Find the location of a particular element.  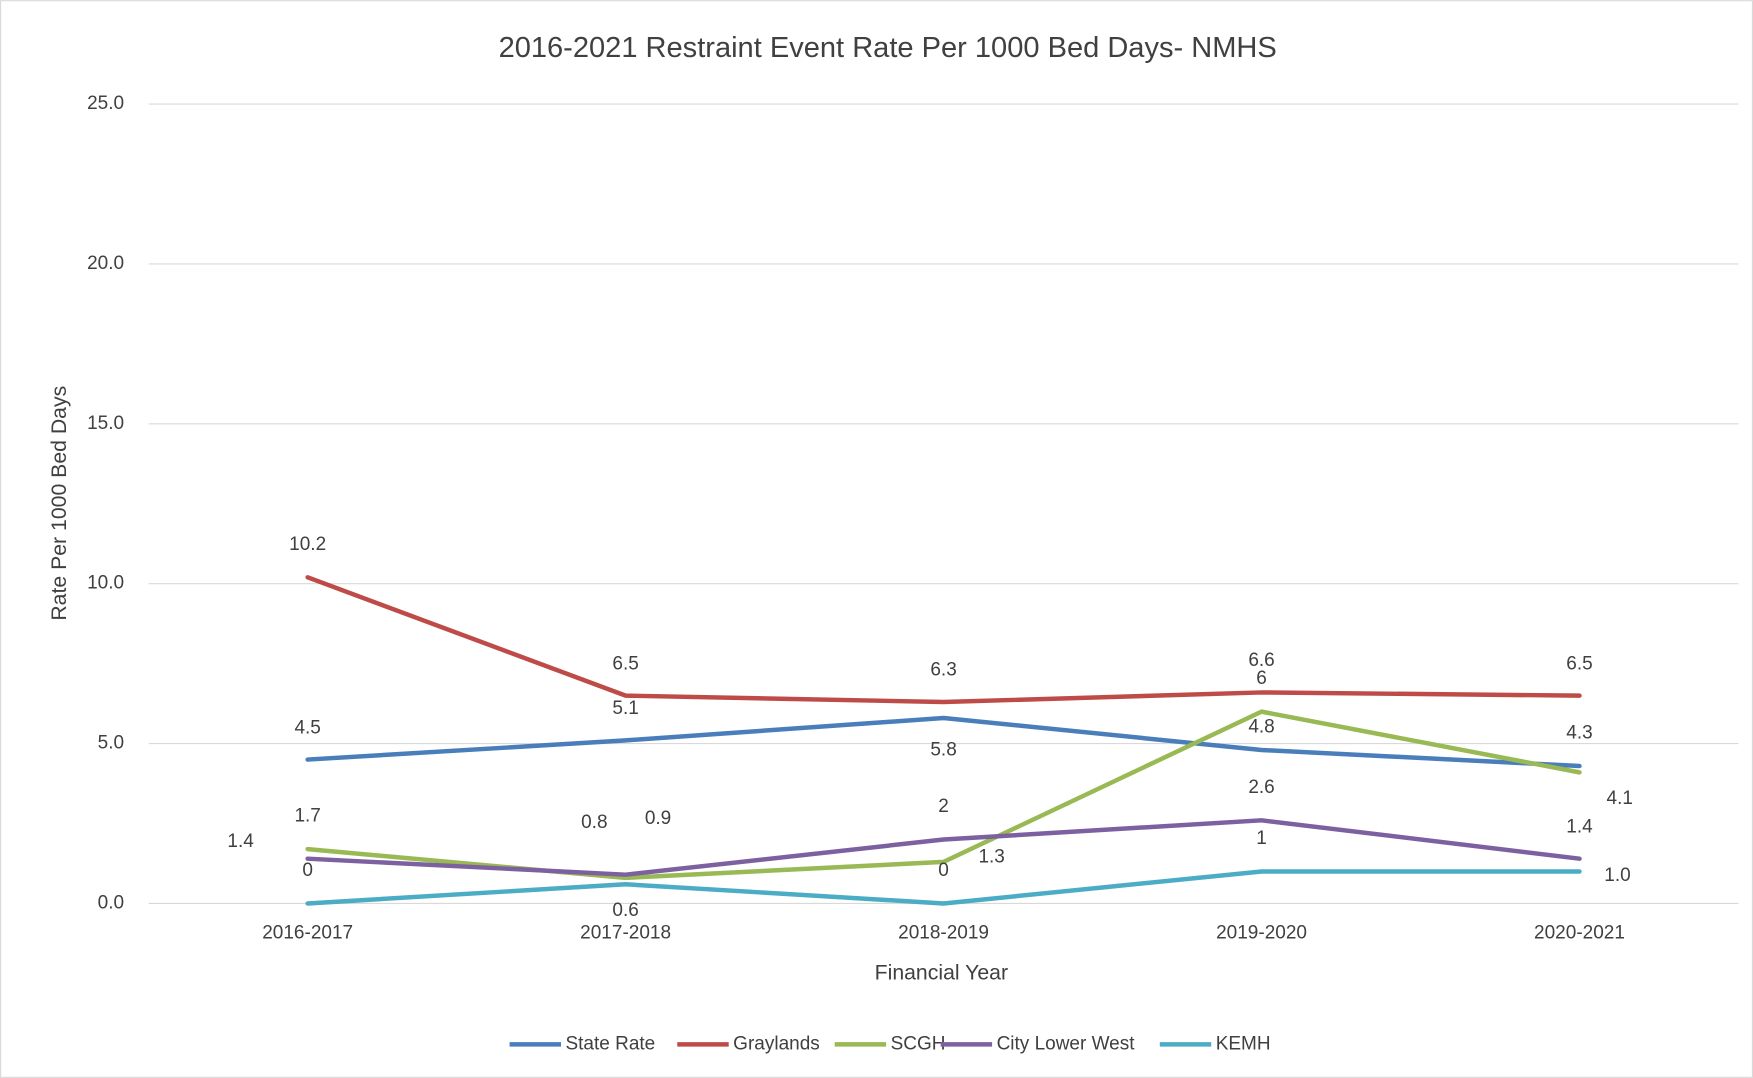

x-tick-label: 2019-2020 is located at coordinates (1261, 933).